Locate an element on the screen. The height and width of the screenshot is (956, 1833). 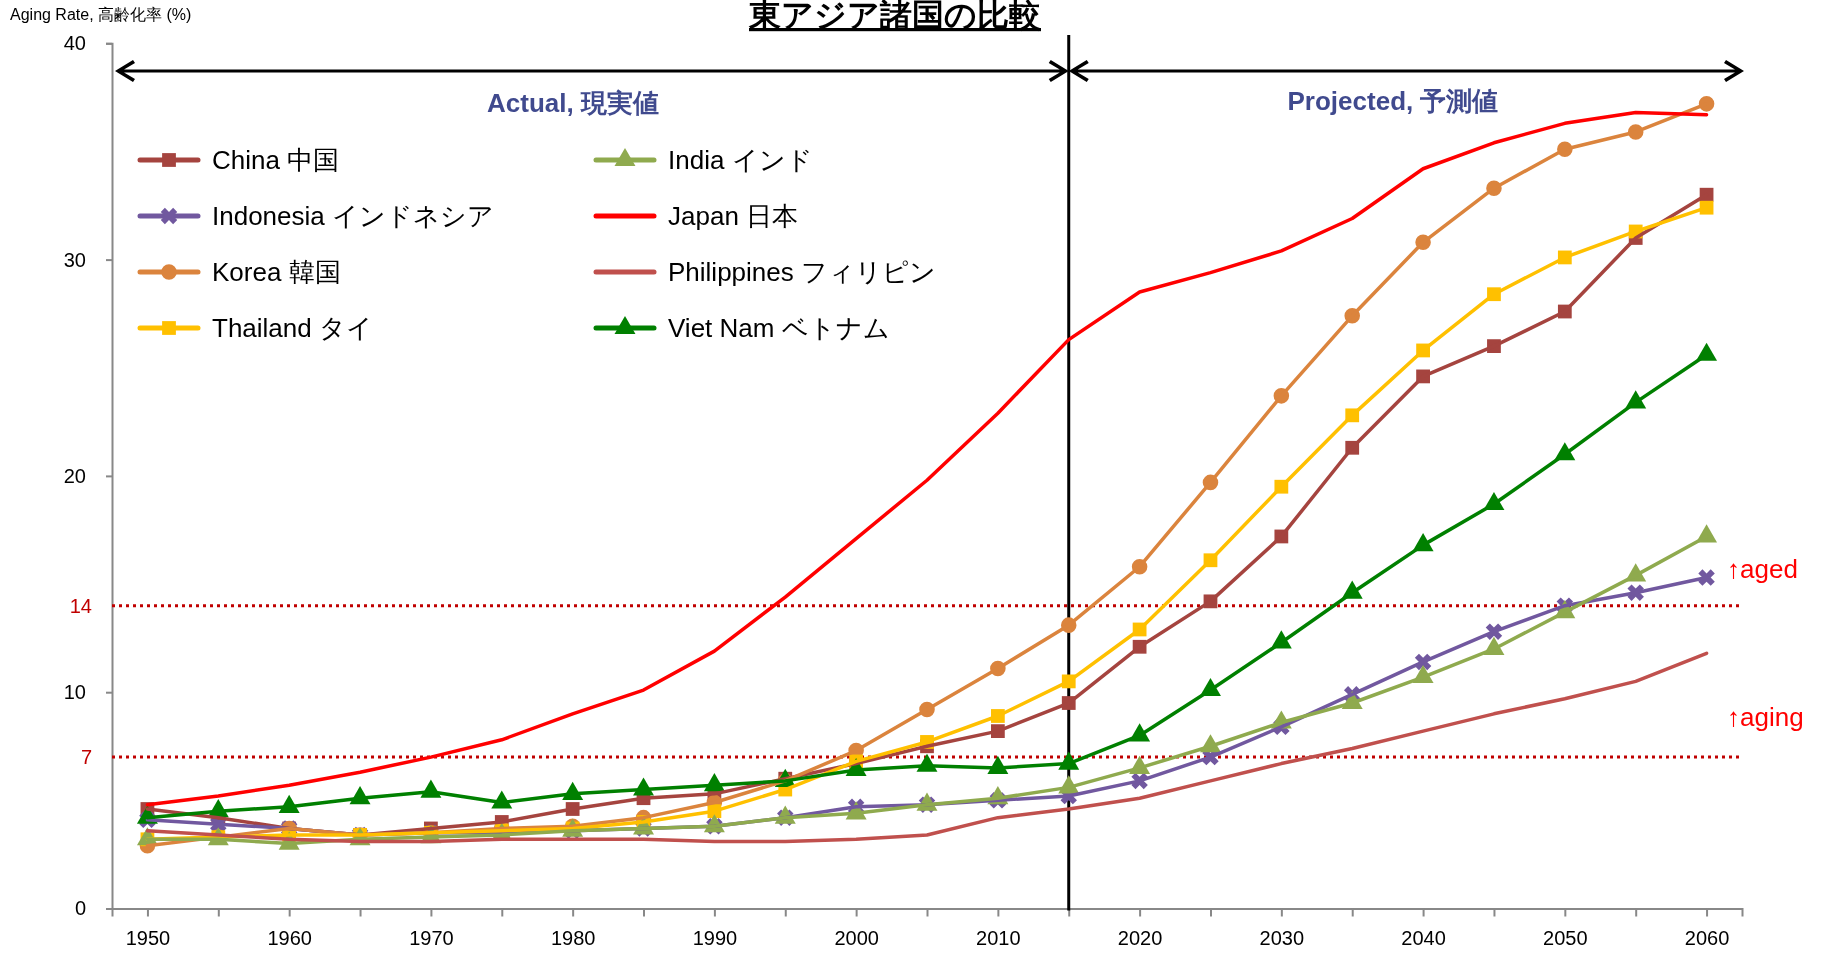
legend-label: Thailand タイ is located at coordinates (292, 328).